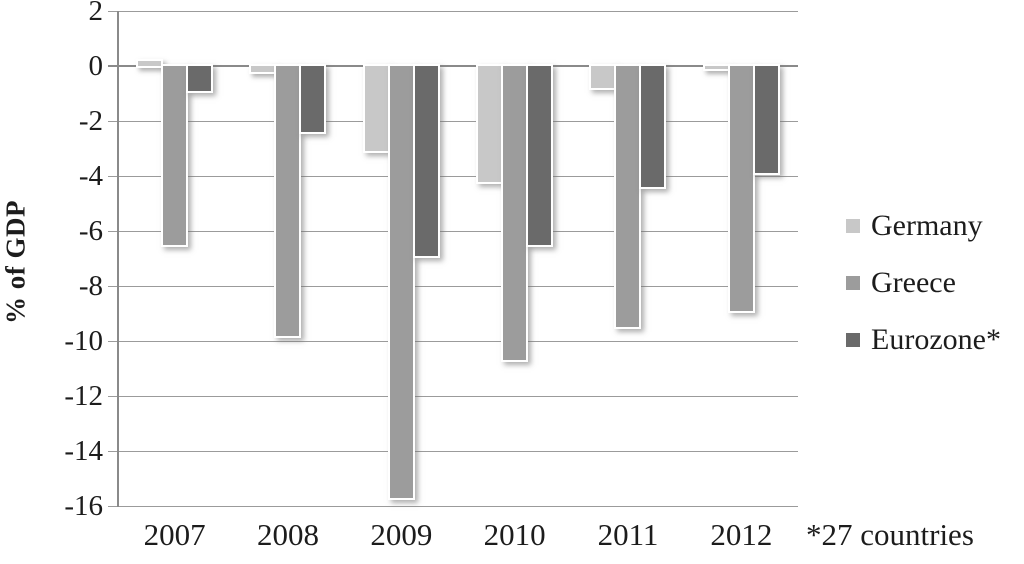 The width and height of the screenshot is (1024, 564). What do you see at coordinates (653, 126) in the screenshot?
I see `bar-eurozone-2011` at bounding box center [653, 126].